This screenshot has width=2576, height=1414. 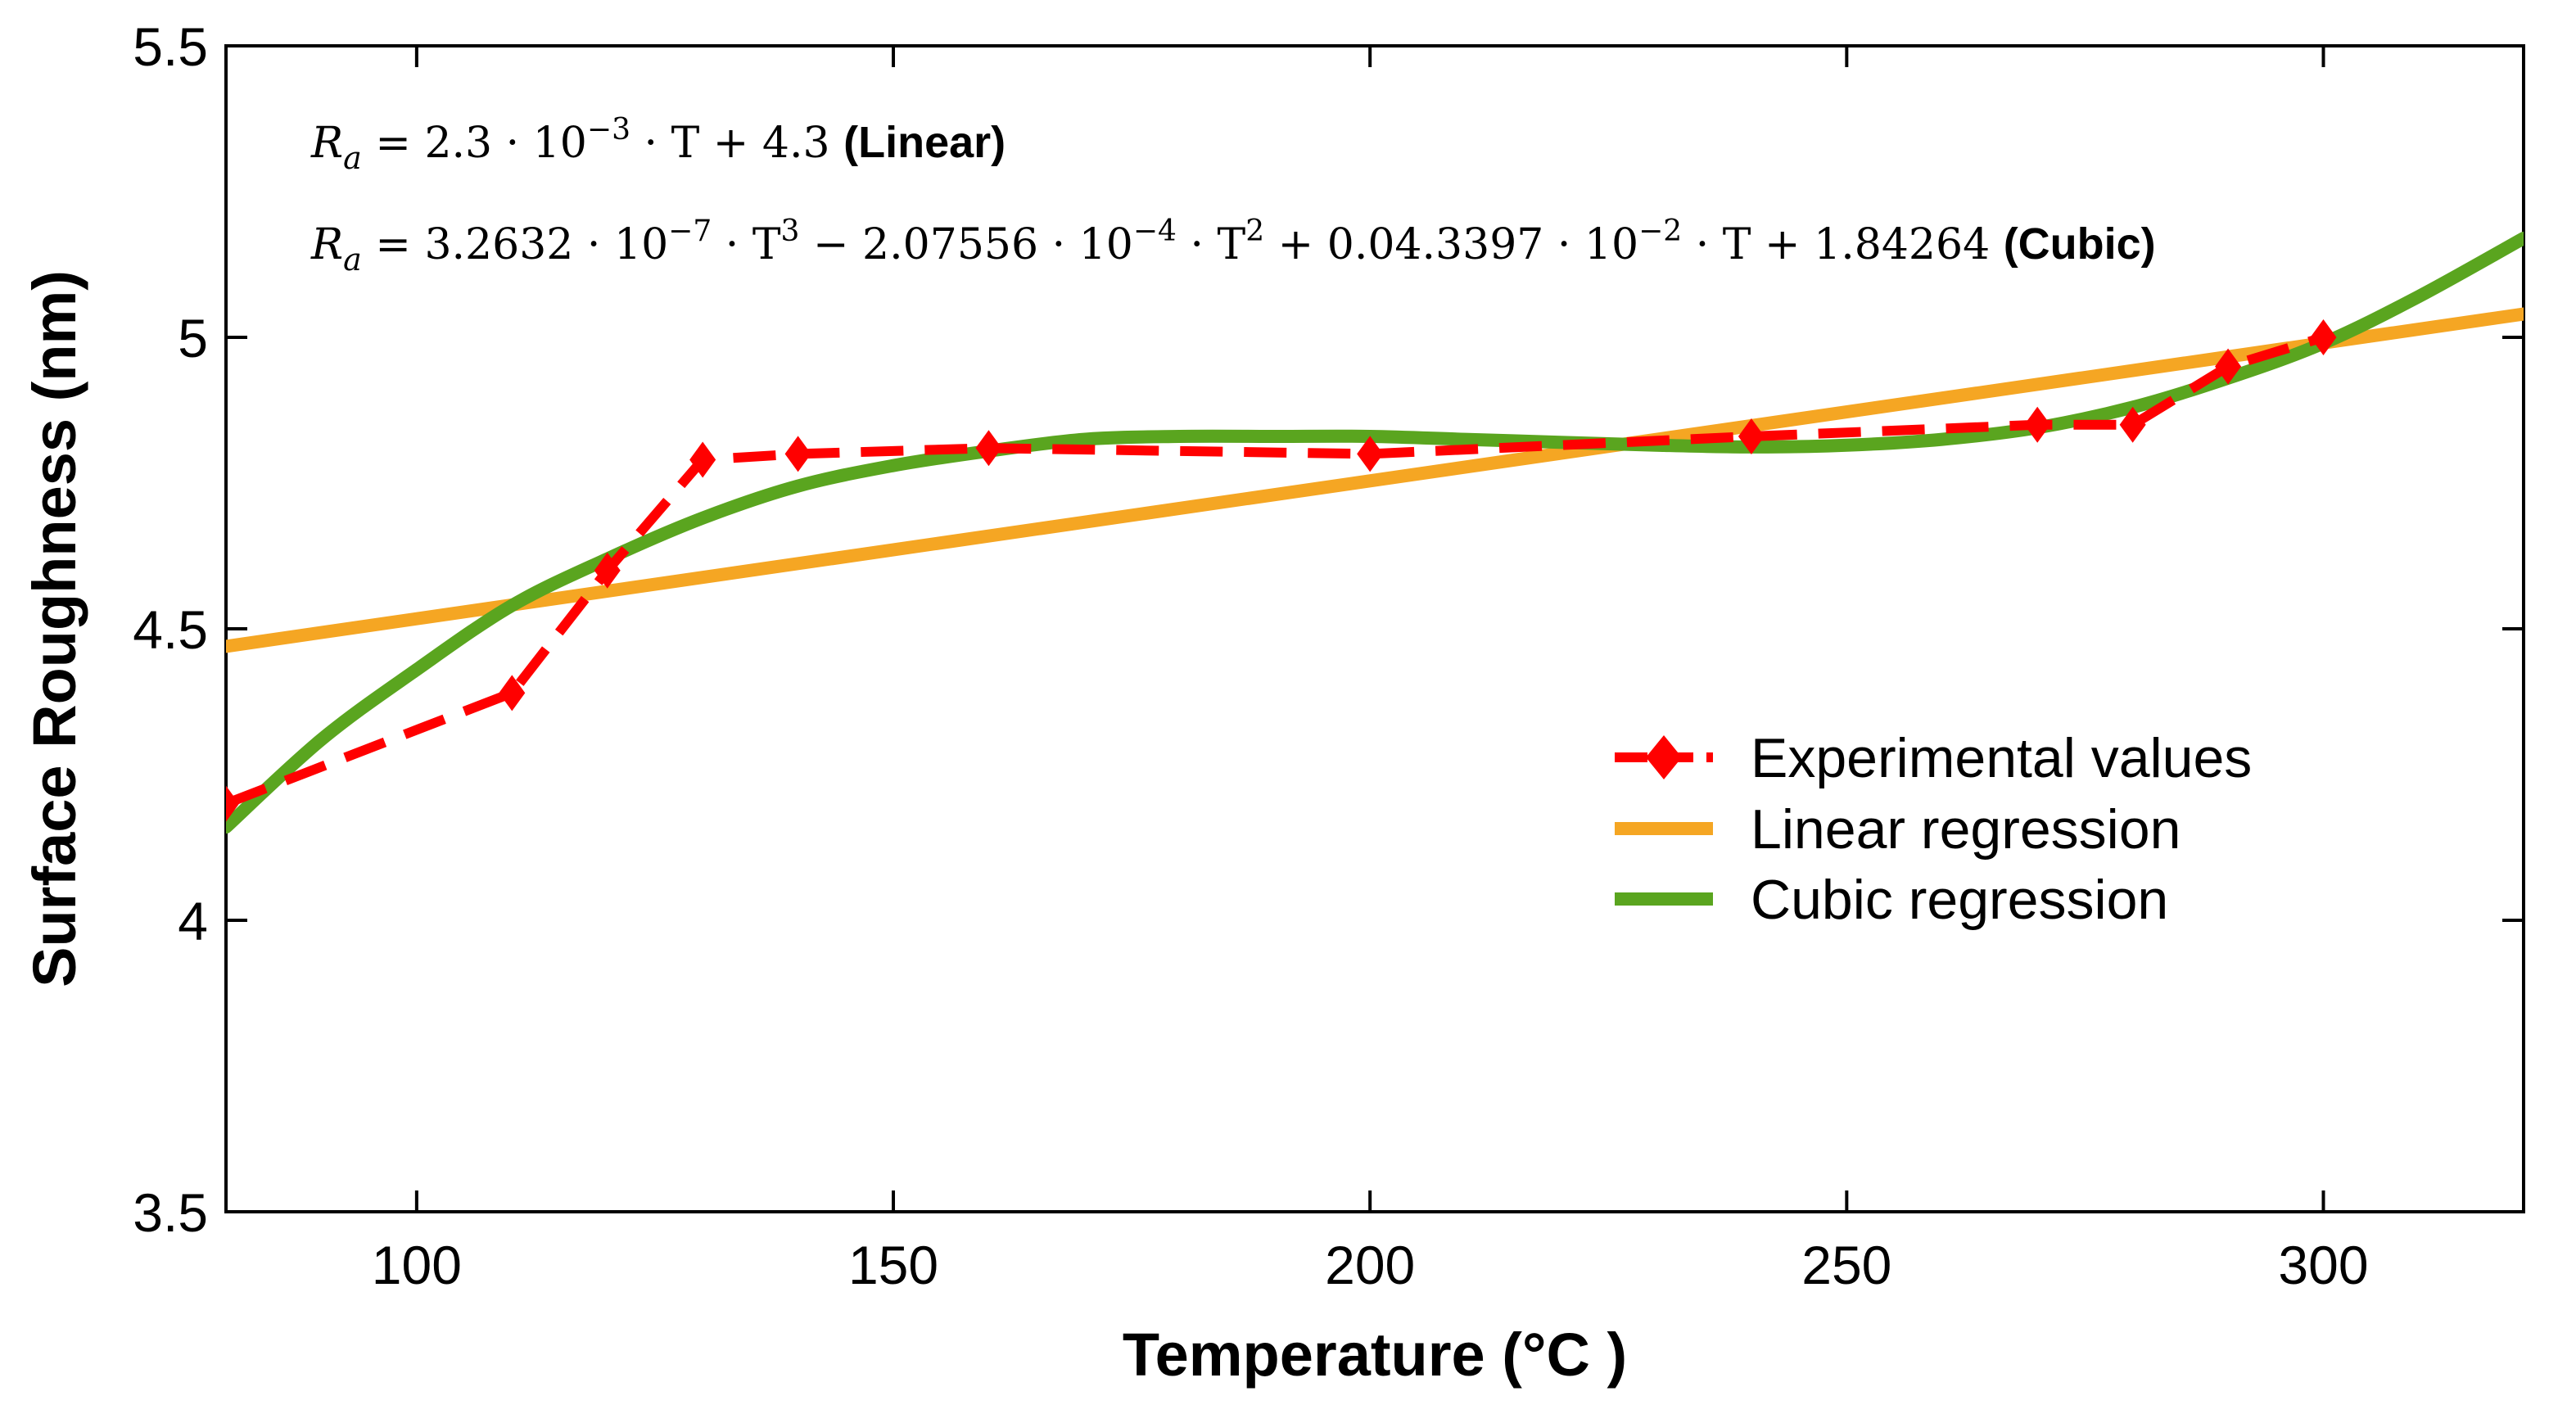 I want to click on legend-item-experimental: Experimental values, so click(x=1933, y=758).